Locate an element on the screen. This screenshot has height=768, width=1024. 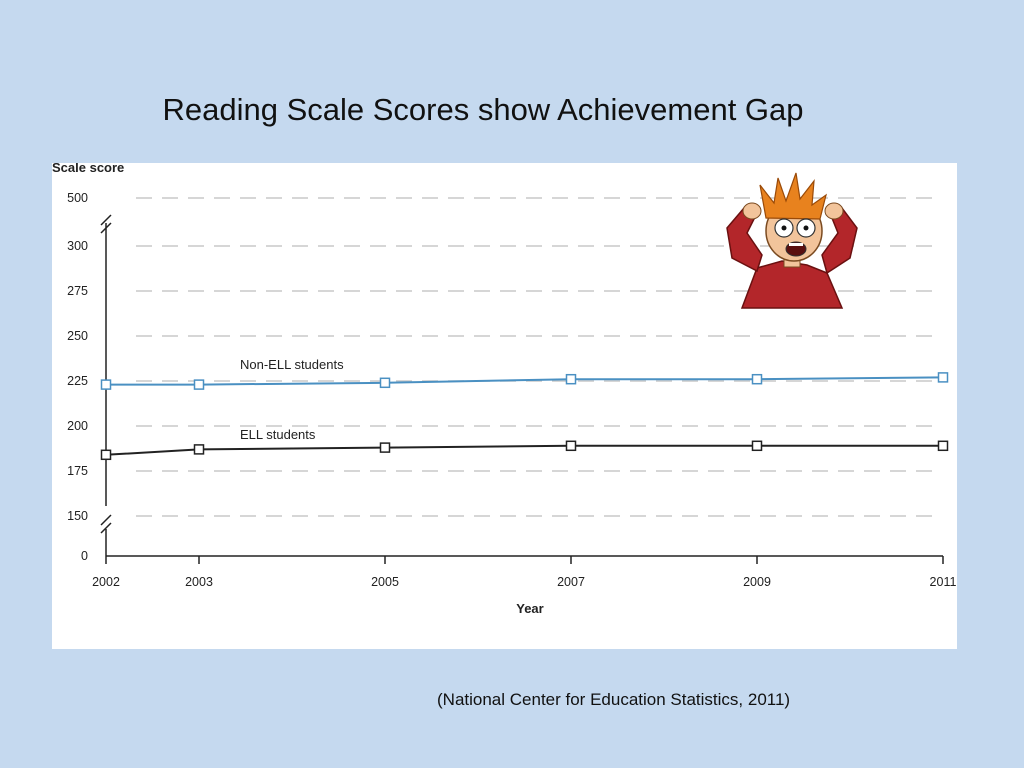
y-axis-title: Scale score is located at coordinates (88, 169).